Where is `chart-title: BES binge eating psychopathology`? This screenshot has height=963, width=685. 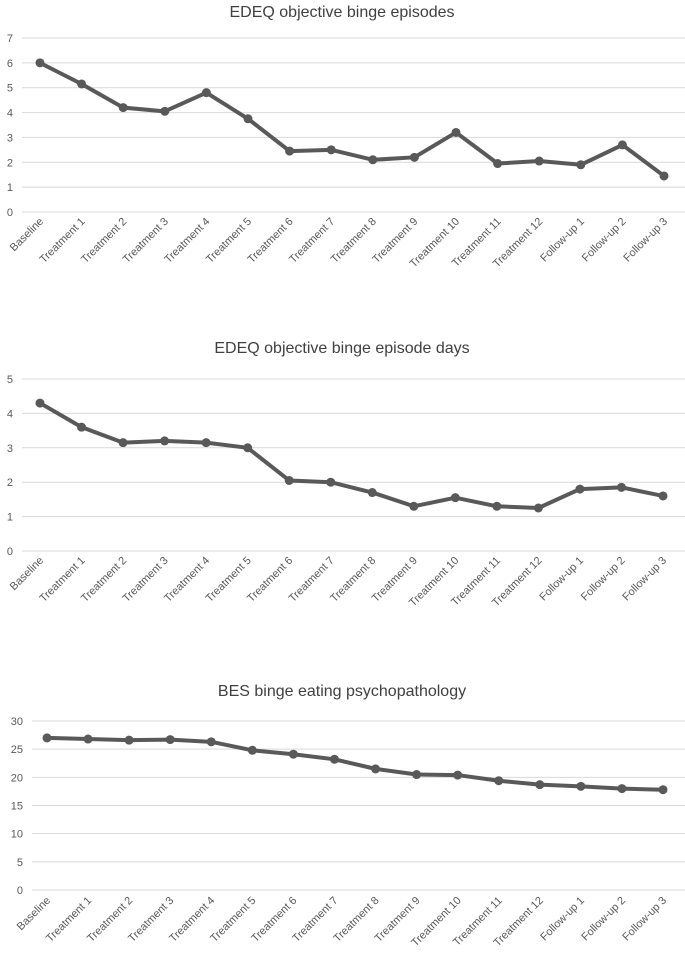 chart-title: BES binge eating psychopathology is located at coordinates (342, 691).